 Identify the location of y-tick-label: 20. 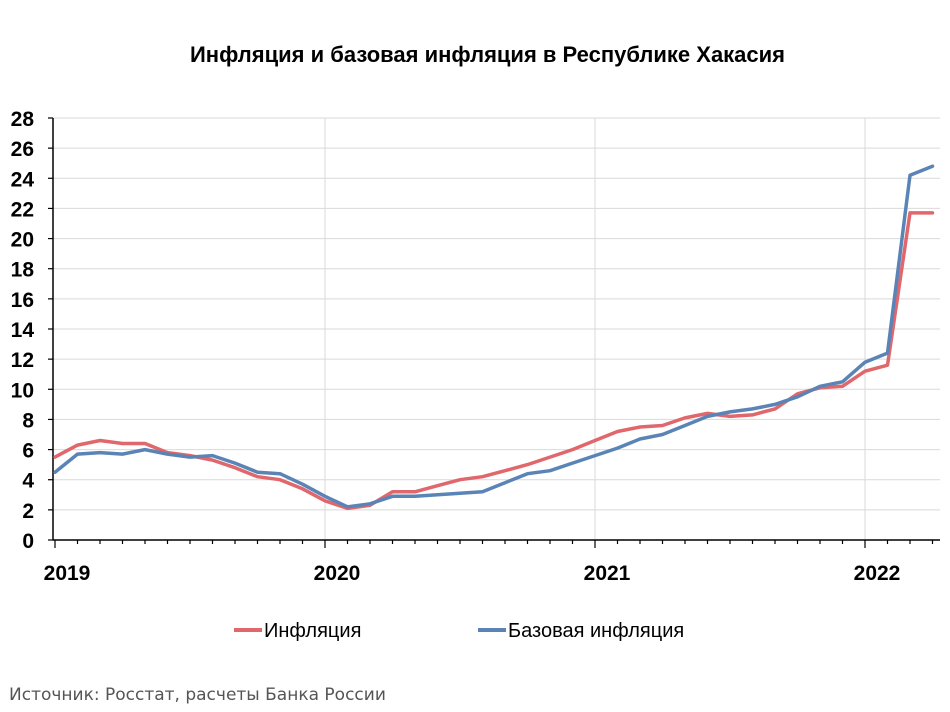
(22, 240).